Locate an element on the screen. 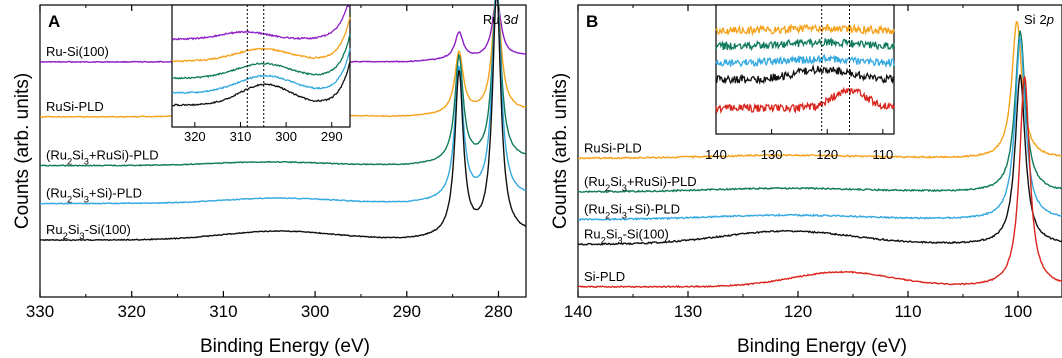  x-tick-label: 310 is located at coordinates (223, 311).